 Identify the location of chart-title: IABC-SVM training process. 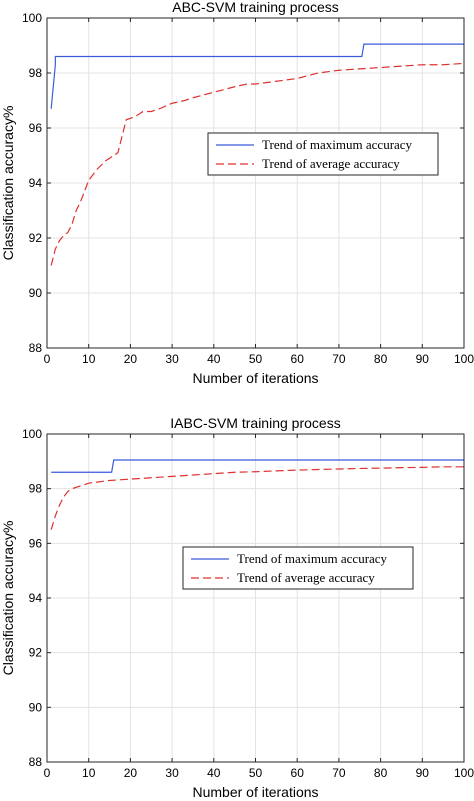
(255, 423).